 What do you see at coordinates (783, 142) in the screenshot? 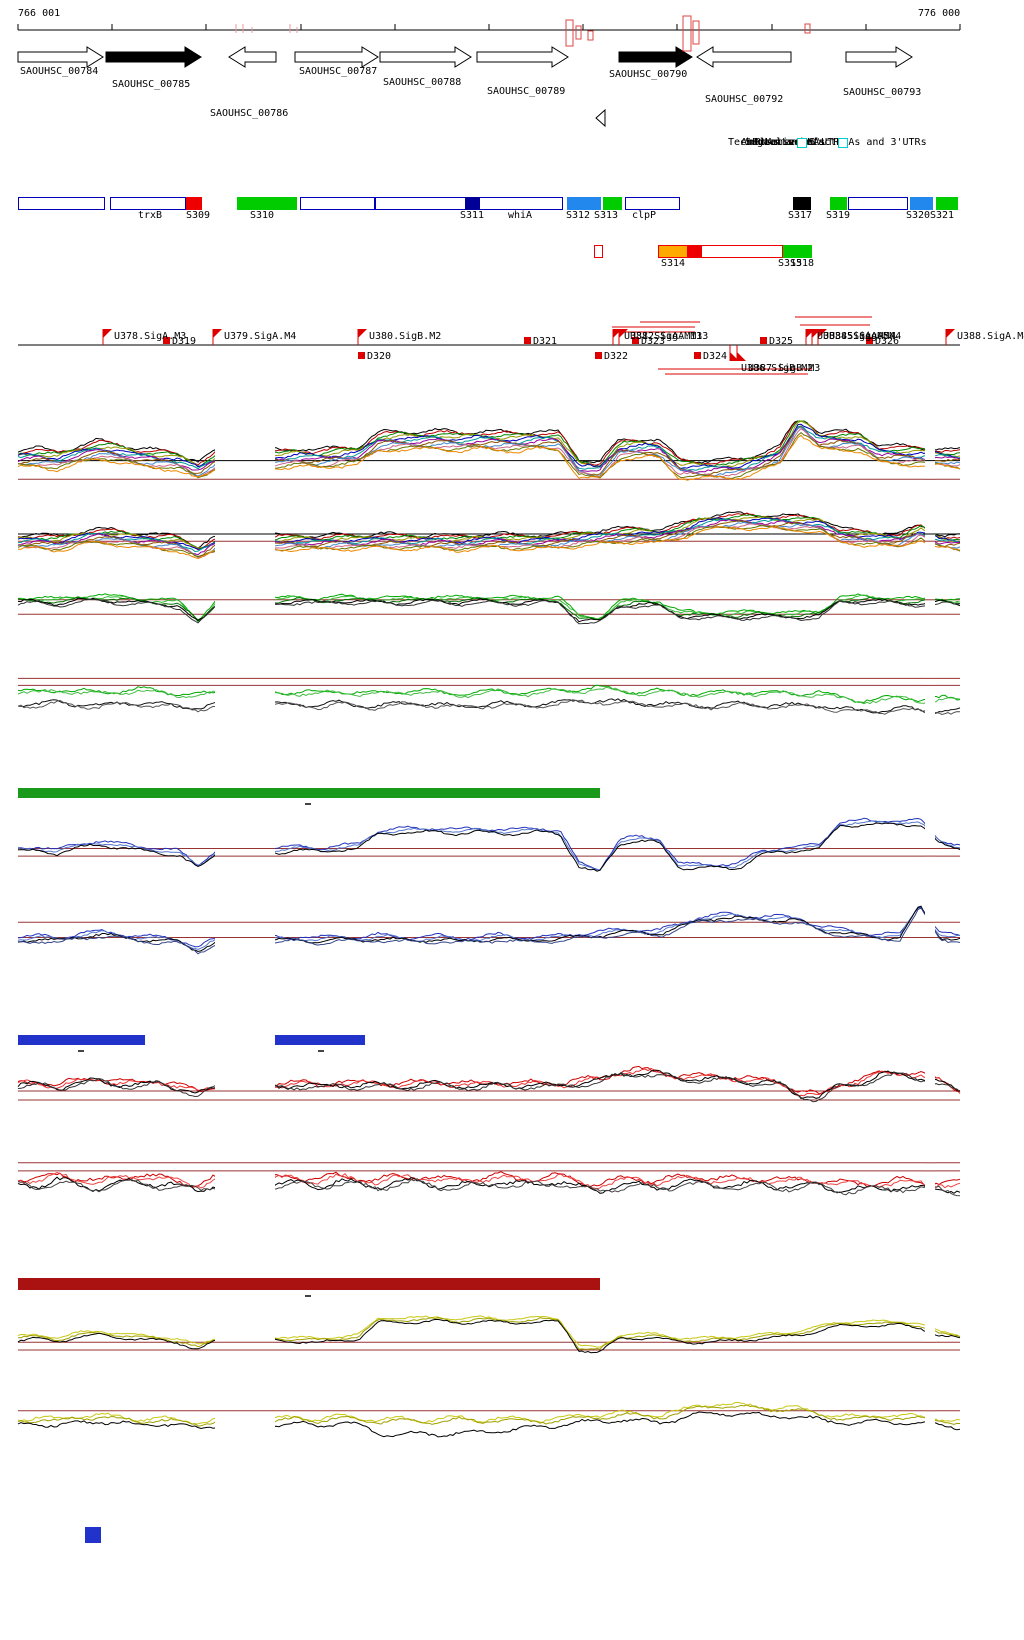
I see `legend-label: Antisense RNAs` at bounding box center [783, 142].